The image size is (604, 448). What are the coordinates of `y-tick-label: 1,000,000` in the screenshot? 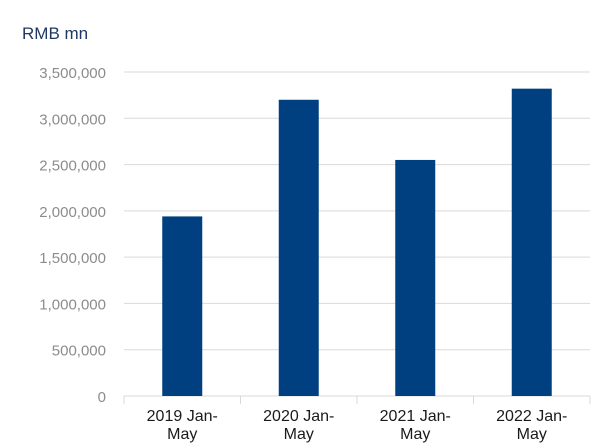 It's located at (72, 304).